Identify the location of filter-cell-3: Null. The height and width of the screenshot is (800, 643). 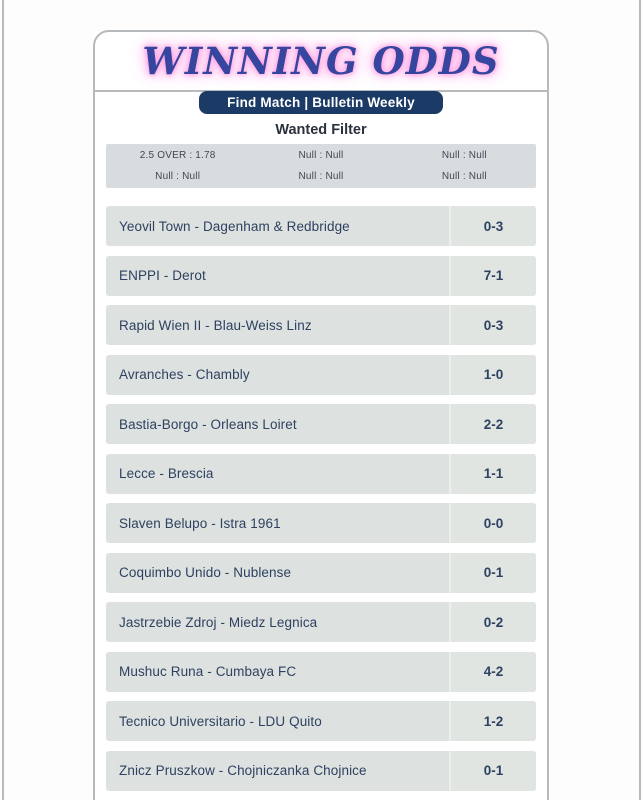
(464, 155).